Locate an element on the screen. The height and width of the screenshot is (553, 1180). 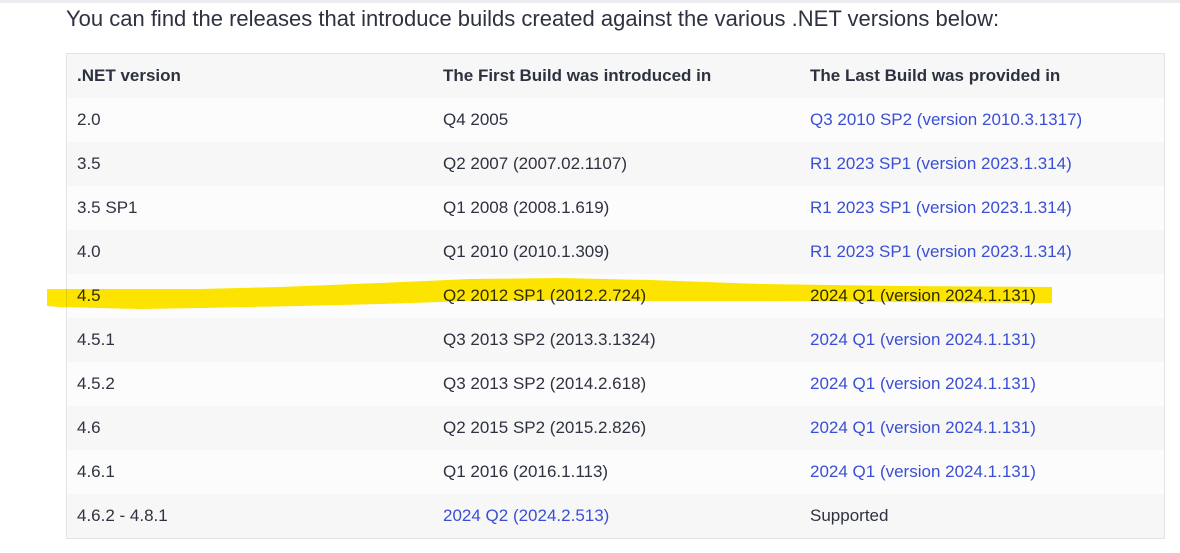
cell-net-version: 3.5 SP1 is located at coordinates (249, 208).